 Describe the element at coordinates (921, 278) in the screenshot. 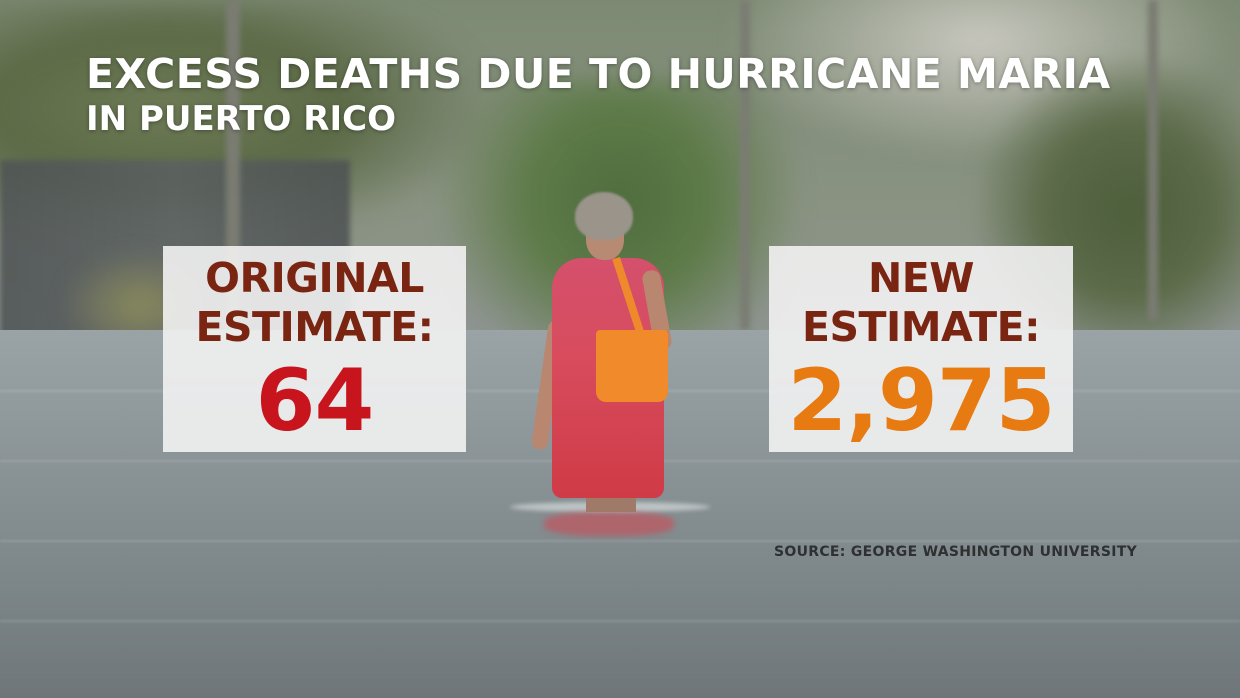

I see `new-label-line1: NEW` at that location.